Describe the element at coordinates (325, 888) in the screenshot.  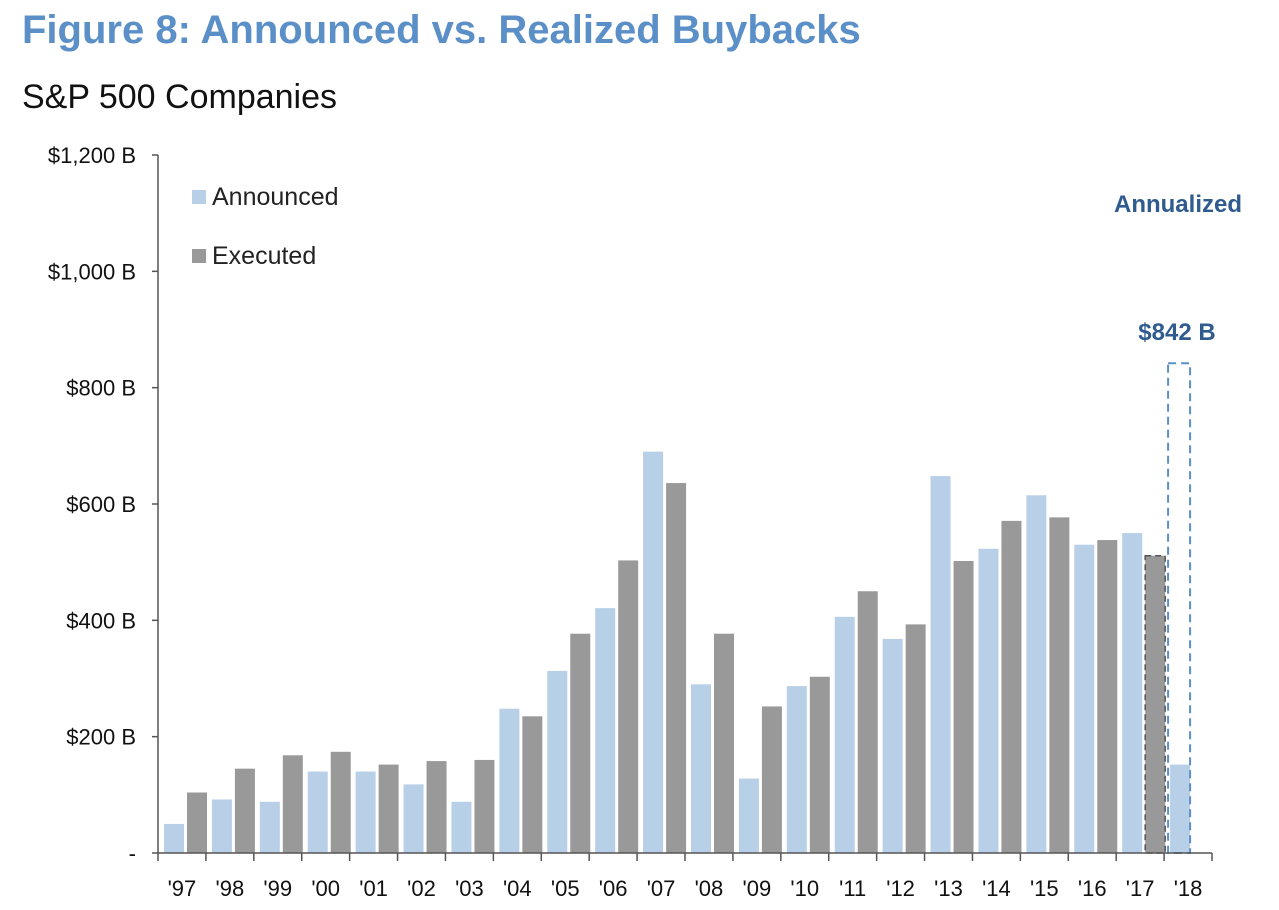
I see `x-tick-label: '00` at that location.